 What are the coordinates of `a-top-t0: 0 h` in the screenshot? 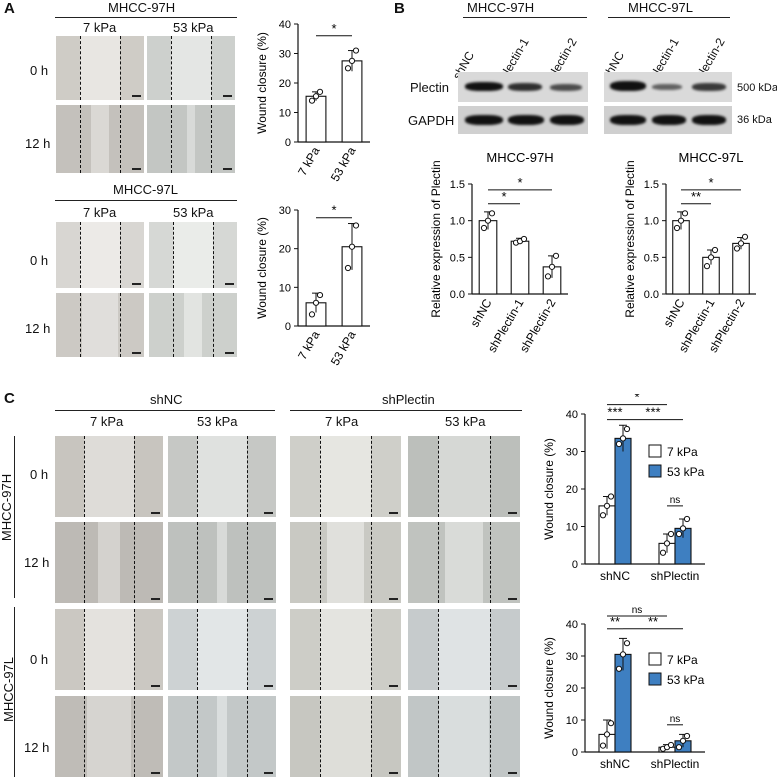 It's located at (39, 70).